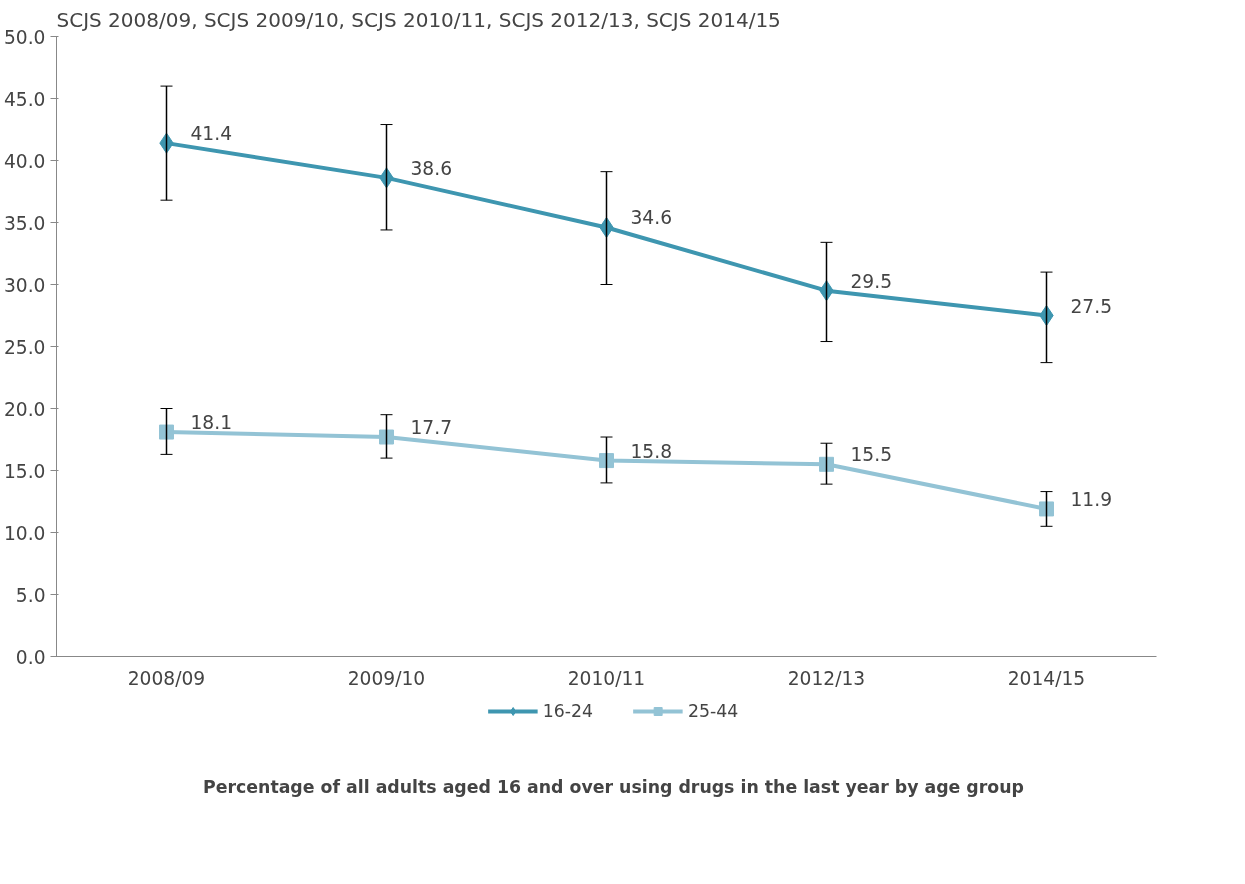  What do you see at coordinates (567, 711) in the screenshot?
I see `legend-label: 16-24` at bounding box center [567, 711].